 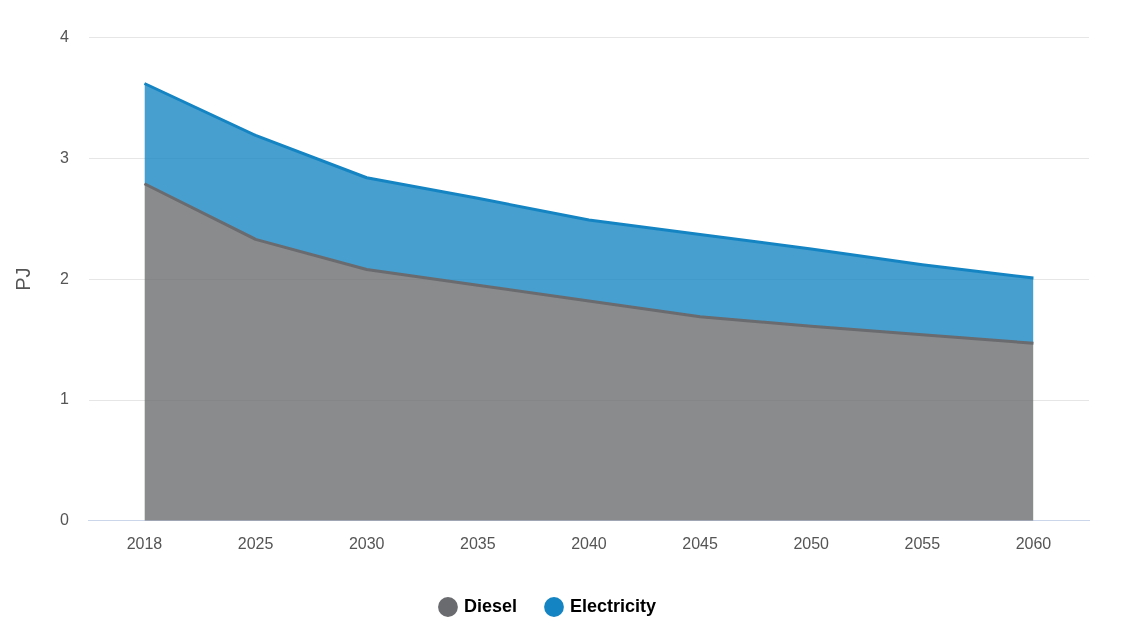 I want to click on y-tick-label: 3, so click(x=64, y=157).